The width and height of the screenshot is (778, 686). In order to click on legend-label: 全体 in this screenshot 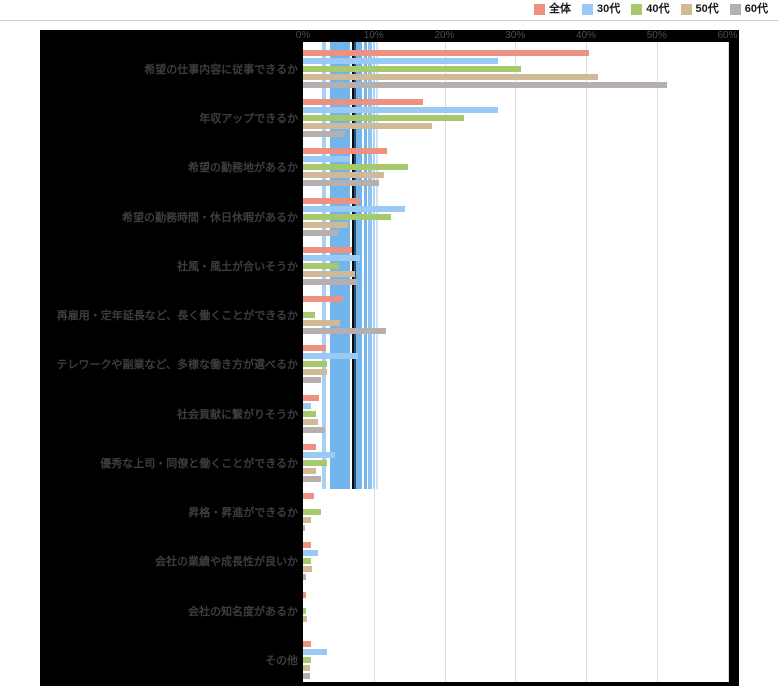, I will do `click(560, 9)`.